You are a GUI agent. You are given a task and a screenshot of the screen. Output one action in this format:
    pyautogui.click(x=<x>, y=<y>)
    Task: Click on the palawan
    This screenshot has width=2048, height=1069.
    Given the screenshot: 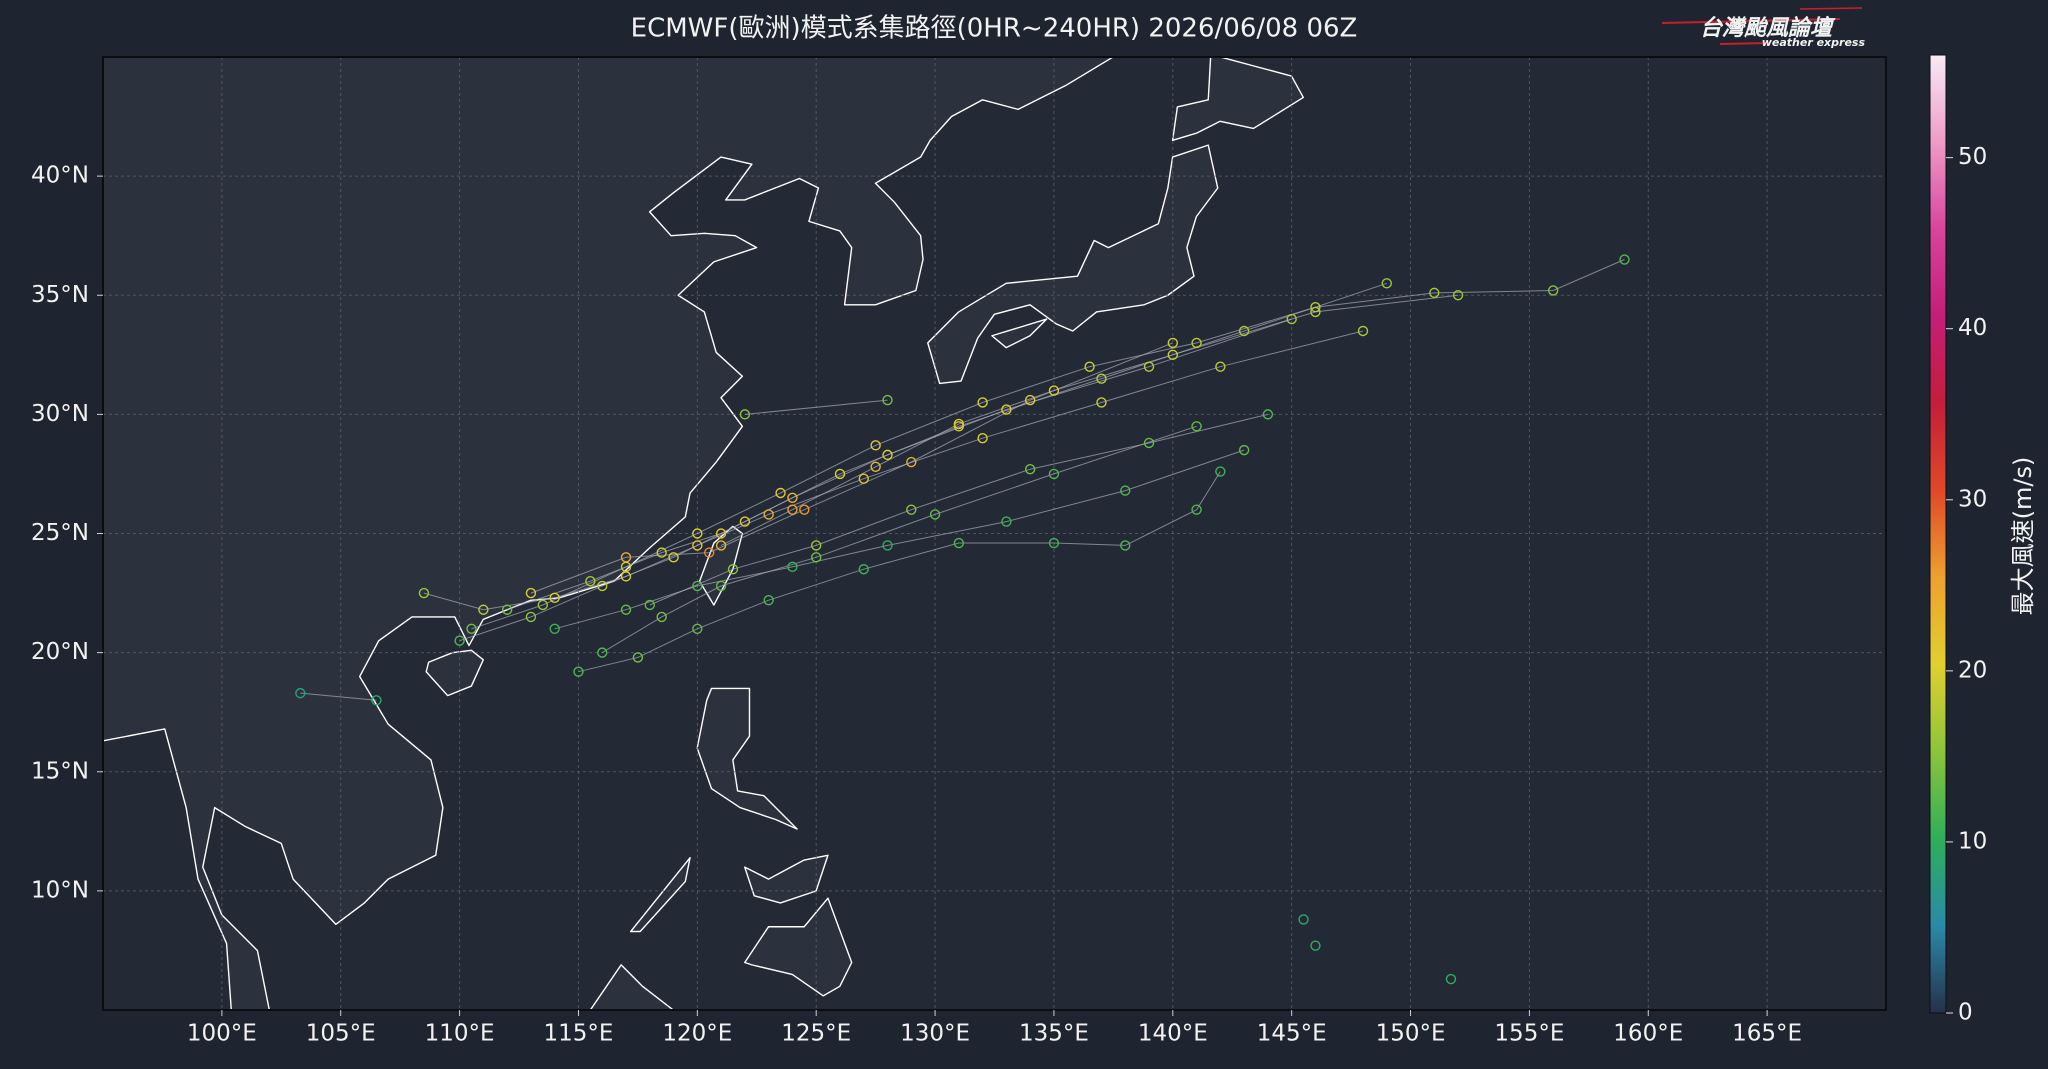 What is the action you would take?
    pyautogui.click(x=660, y=895)
    